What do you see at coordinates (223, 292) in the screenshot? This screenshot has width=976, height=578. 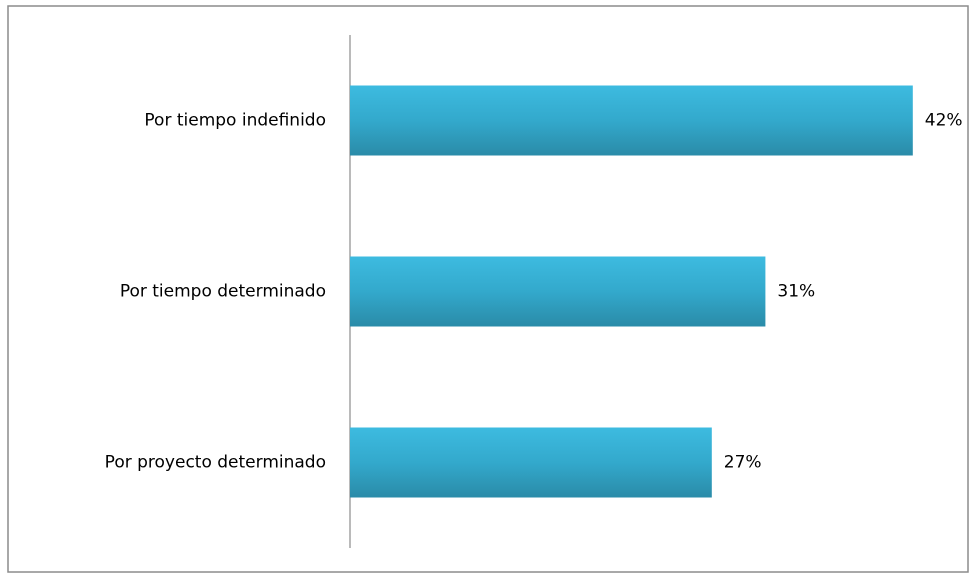 I see `category-label: Por tiempo determinado` at bounding box center [223, 292].